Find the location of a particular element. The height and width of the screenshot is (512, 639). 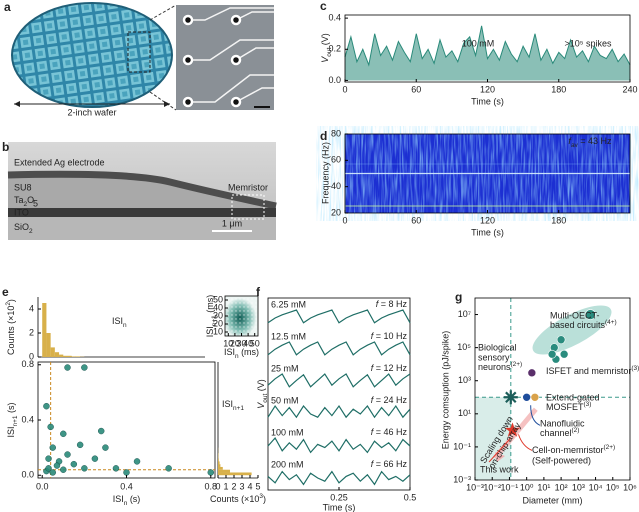

panel-label: g is located at coordinates (458, 297).